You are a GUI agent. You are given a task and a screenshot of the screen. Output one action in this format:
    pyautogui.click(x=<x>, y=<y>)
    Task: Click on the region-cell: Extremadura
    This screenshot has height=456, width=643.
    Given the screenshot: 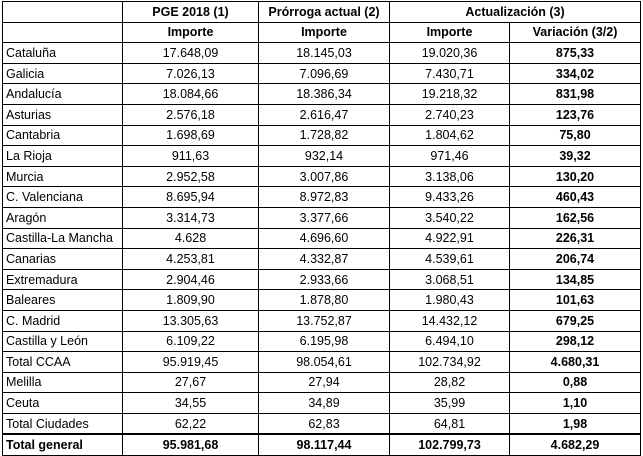 What is the action you would take?
    pyautogui.click(x=62, y=279)
    